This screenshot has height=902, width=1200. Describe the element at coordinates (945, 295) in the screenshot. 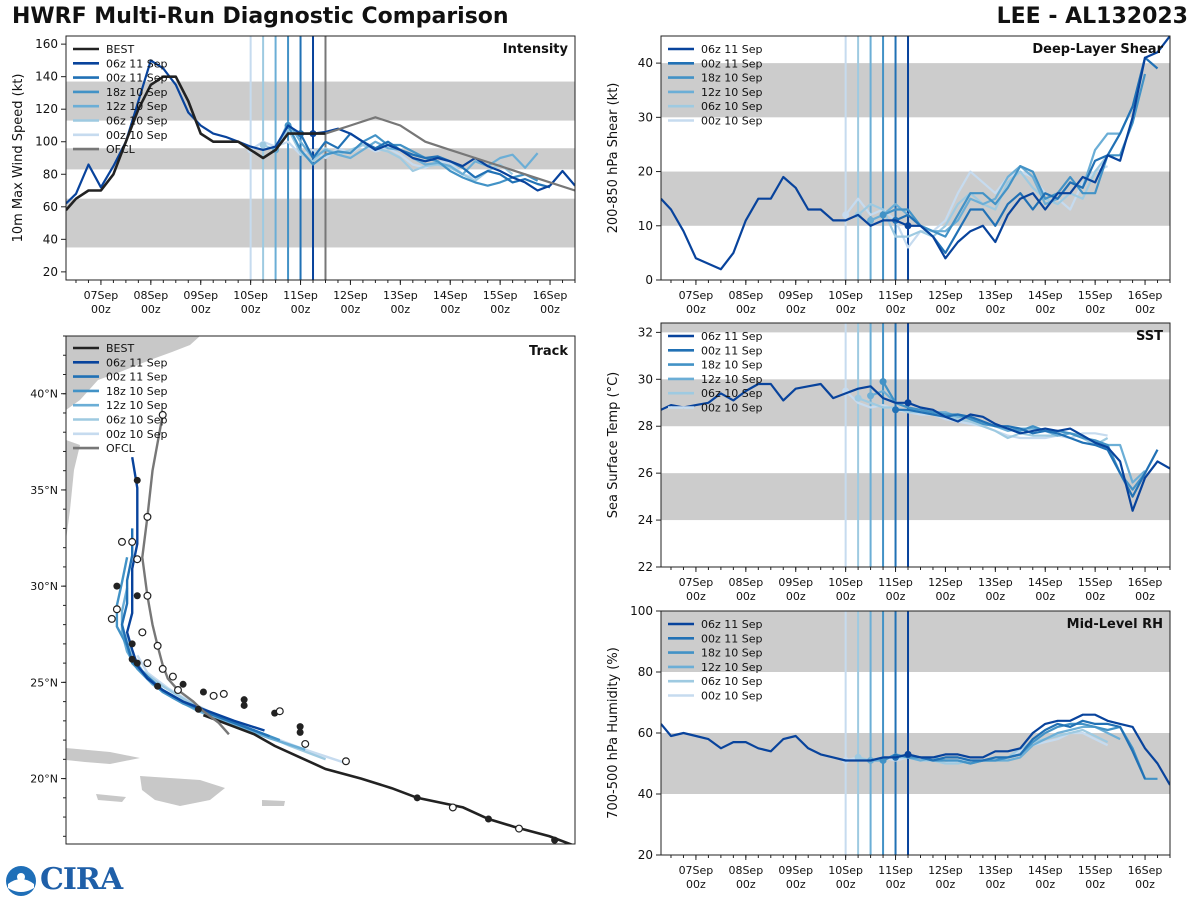

I see `shear-xtick-day-5: 12Sep` at that location.